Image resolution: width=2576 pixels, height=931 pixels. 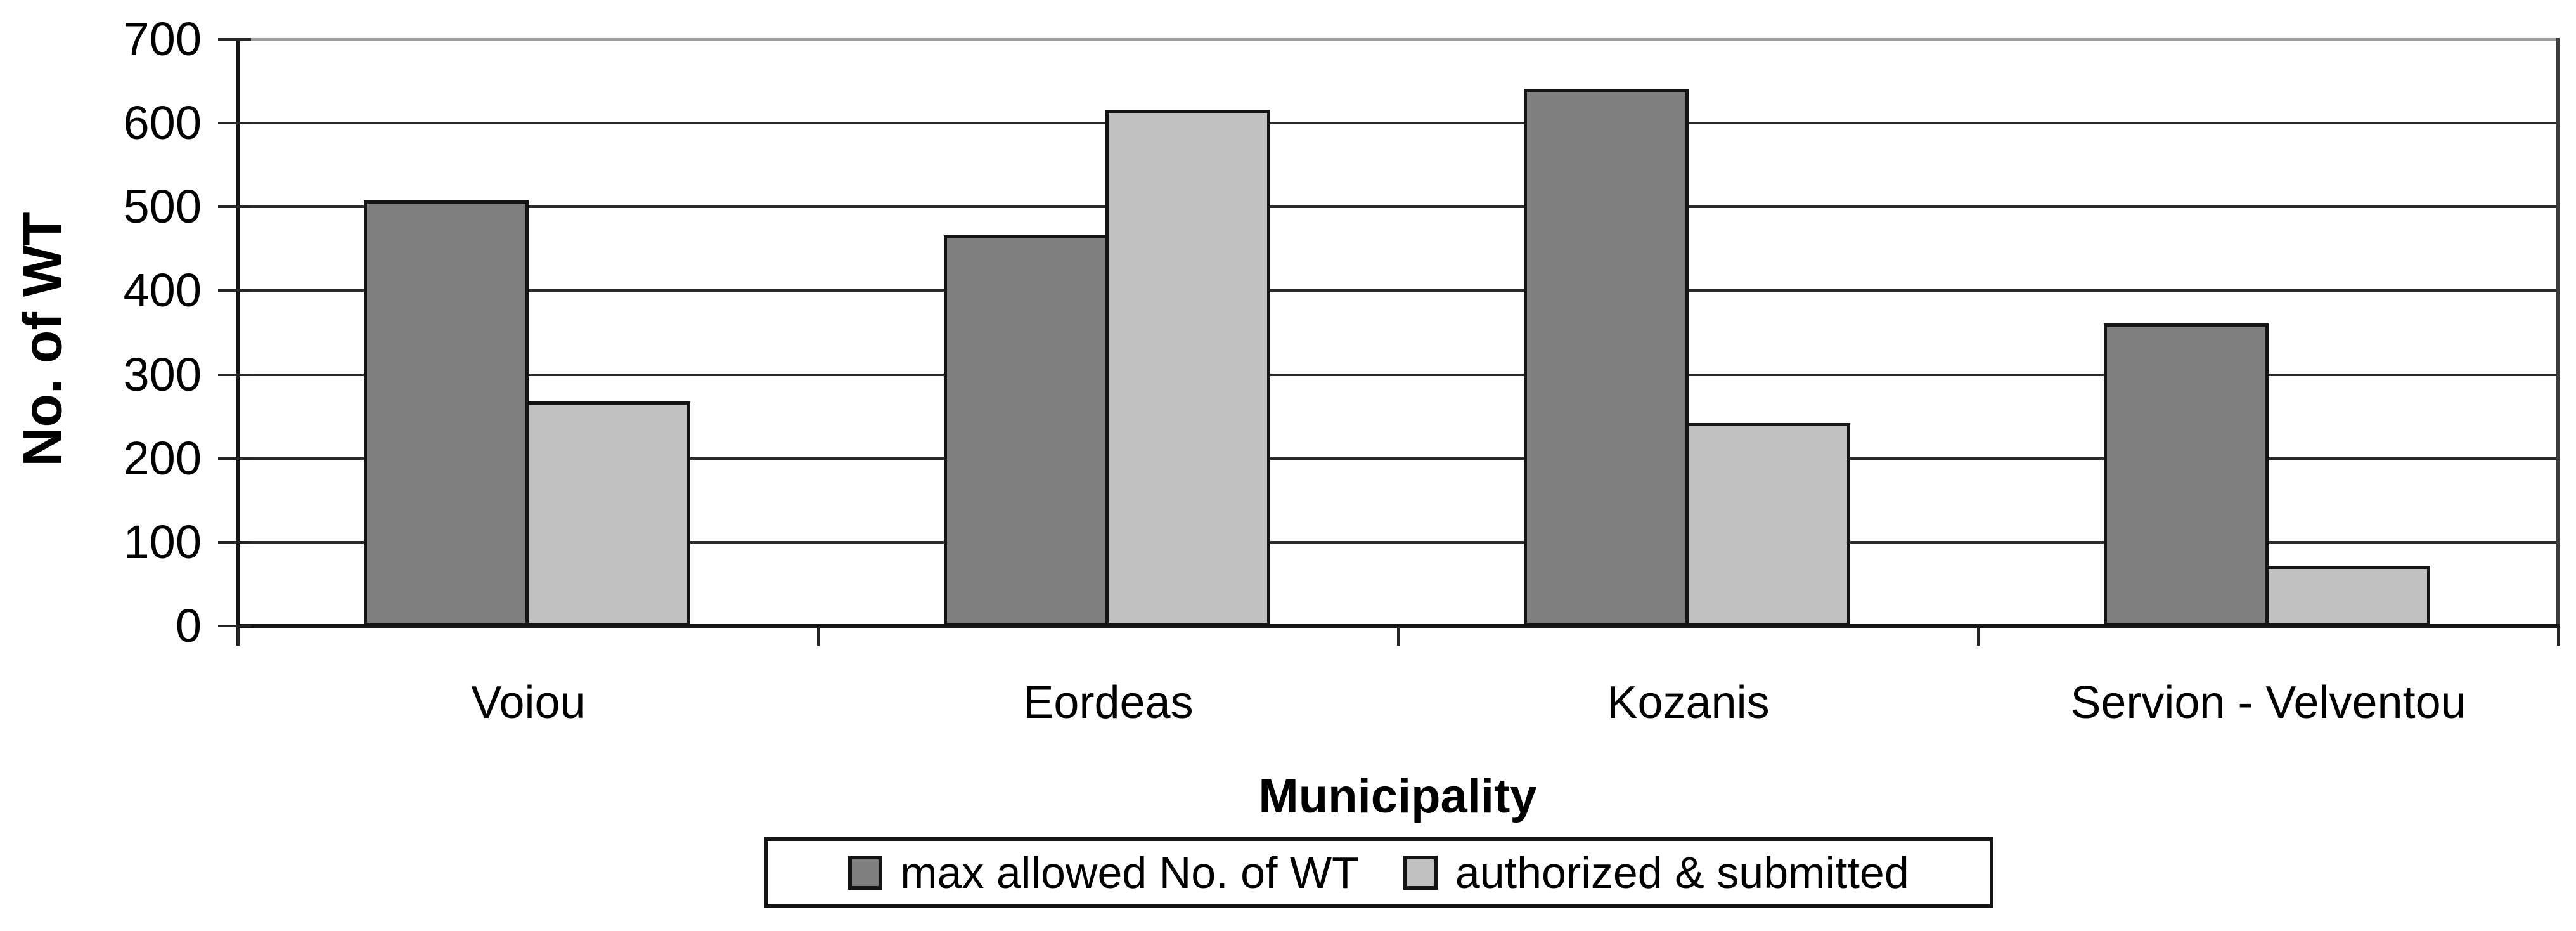 I want to click on y-tick-label-200: 200, so click(x=162, y=458).